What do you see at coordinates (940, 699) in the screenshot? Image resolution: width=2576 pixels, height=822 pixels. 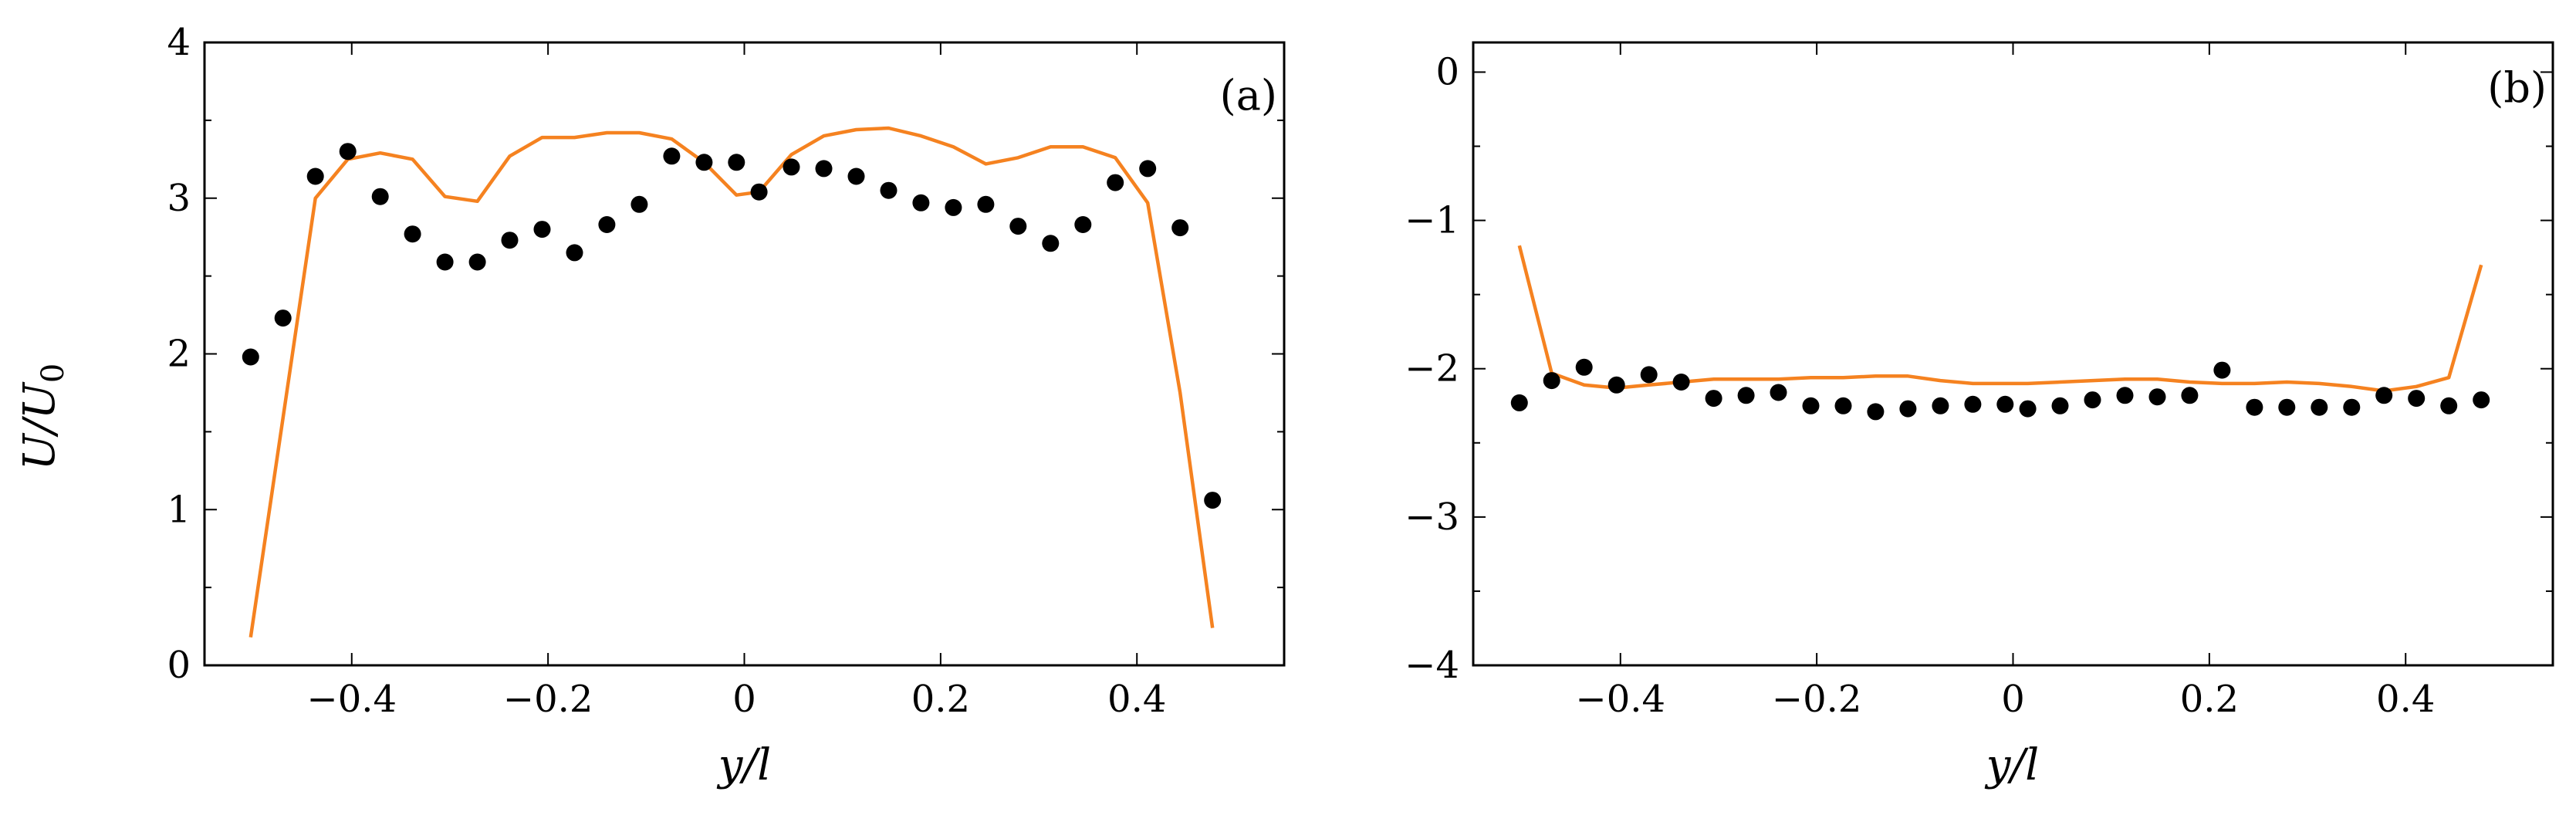 I see `x-tick-label-a-3: 0.2` at bounding box center [940, 699].